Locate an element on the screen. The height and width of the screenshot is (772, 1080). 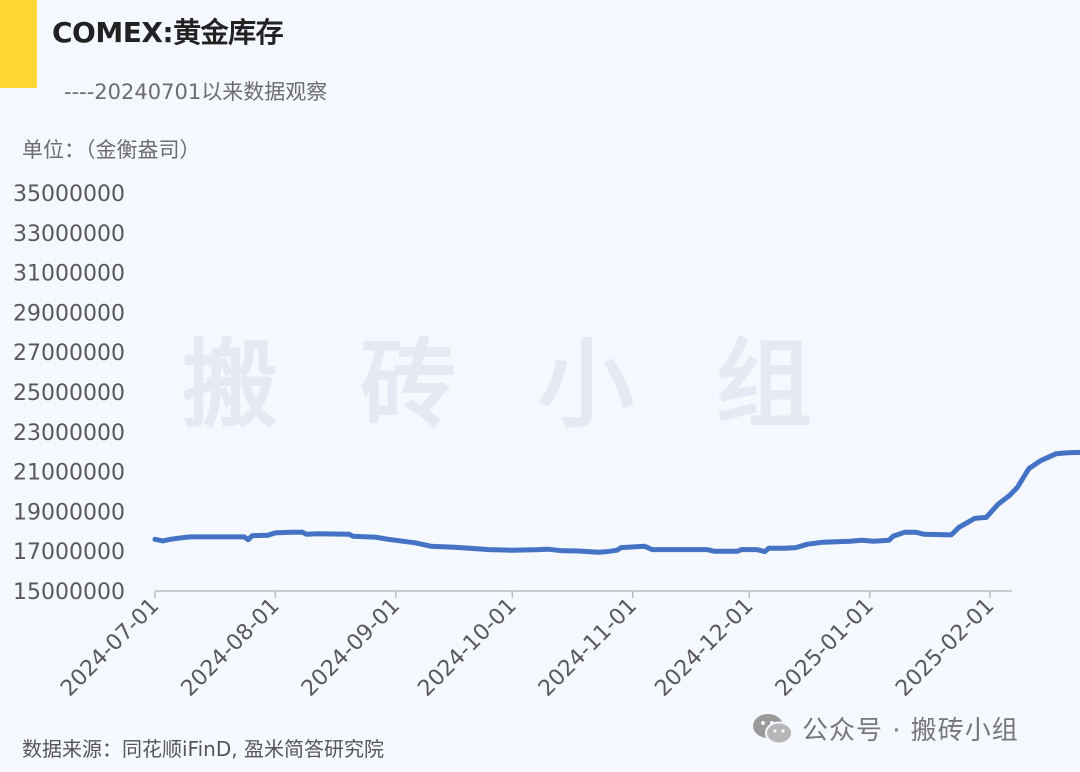
watermark-char: 组 is located at coordinates (764, 385).